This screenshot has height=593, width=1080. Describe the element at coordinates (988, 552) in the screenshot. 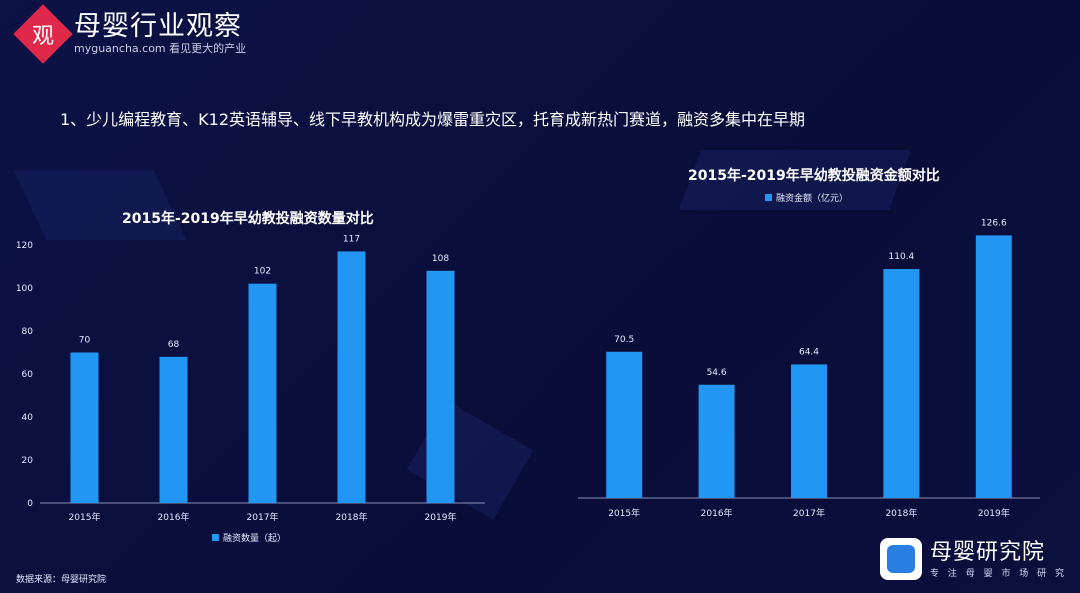

I see `brand-title: 母婴研究院` at that location.